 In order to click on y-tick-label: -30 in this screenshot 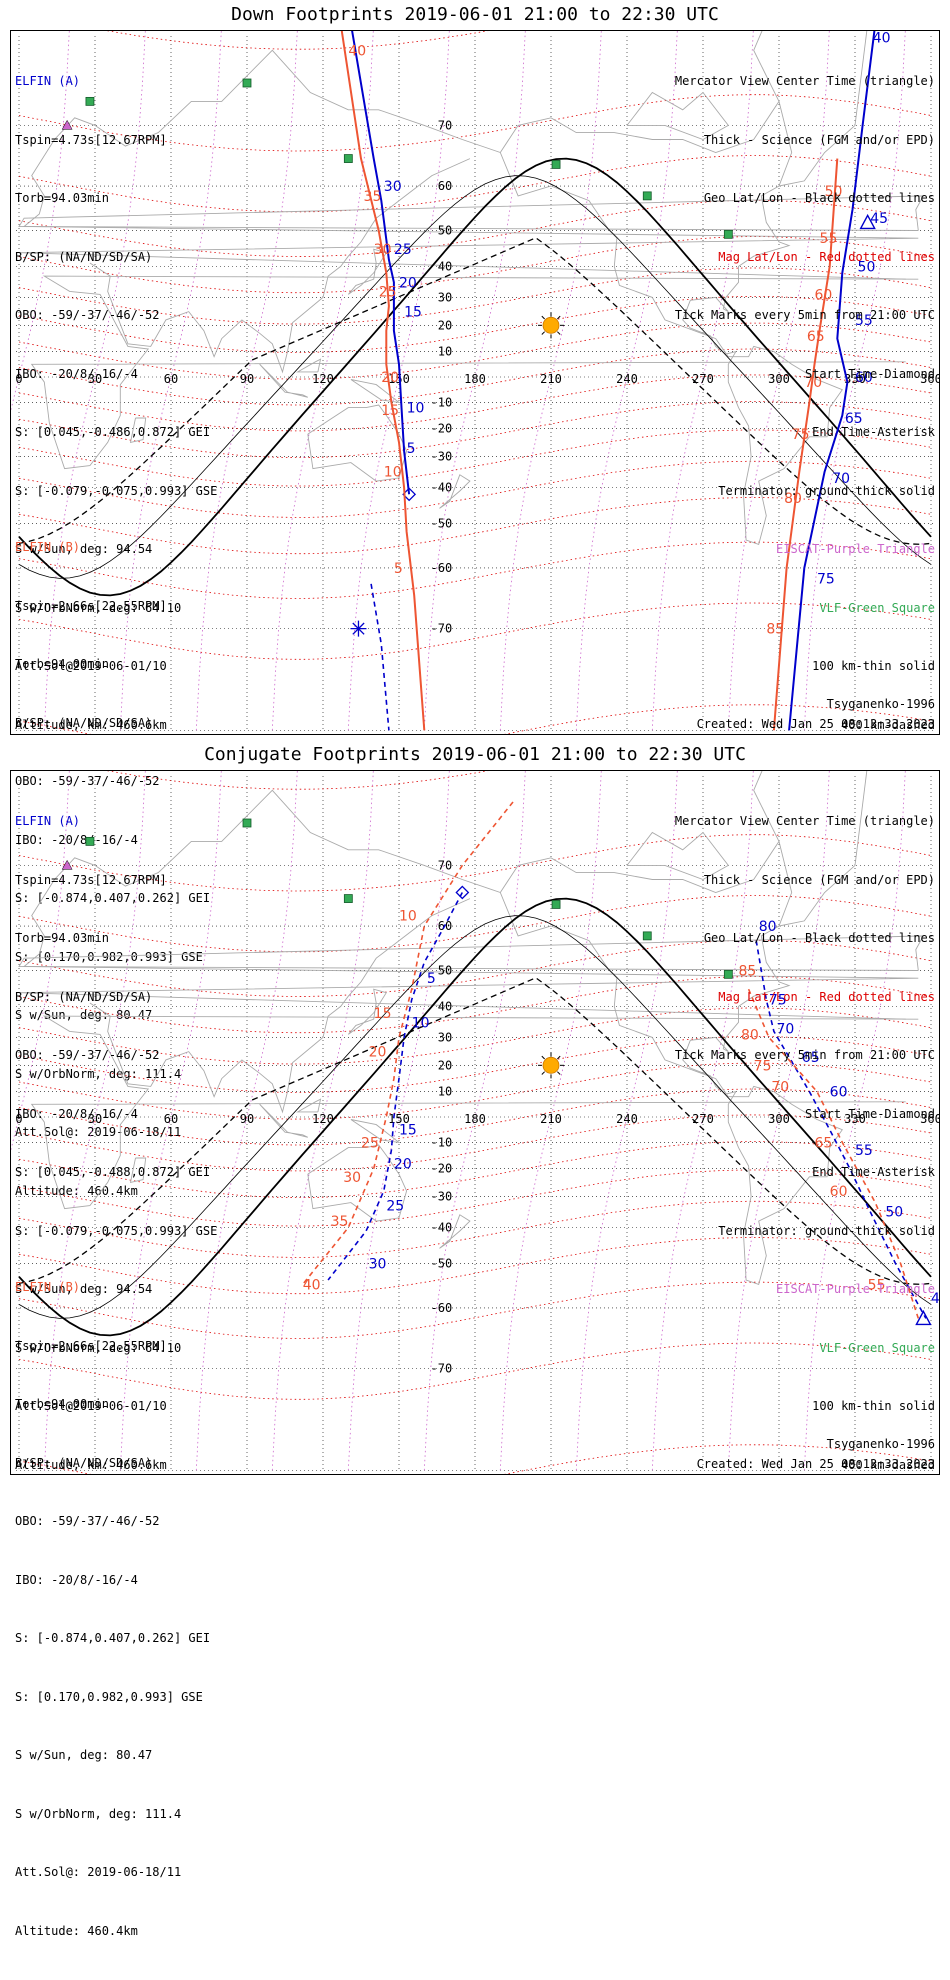, I will do `click(442, 457)`.